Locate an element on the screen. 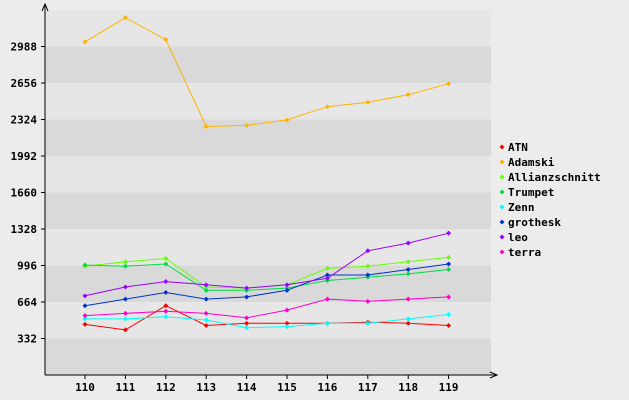 The width and height of the screenshot is (629, 400). legend-label: terra is located at coordinates (524, 252).